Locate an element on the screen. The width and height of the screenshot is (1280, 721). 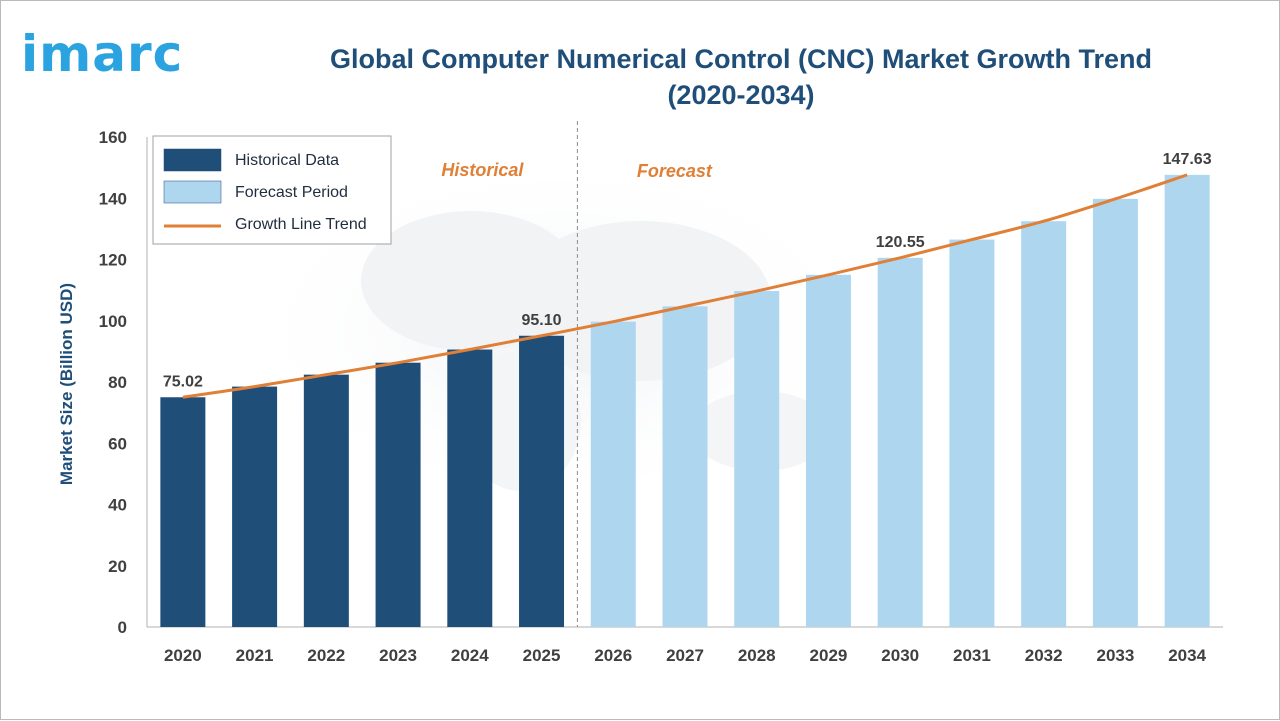
y-tick-label: 140 is located at coordinates (113, 198).